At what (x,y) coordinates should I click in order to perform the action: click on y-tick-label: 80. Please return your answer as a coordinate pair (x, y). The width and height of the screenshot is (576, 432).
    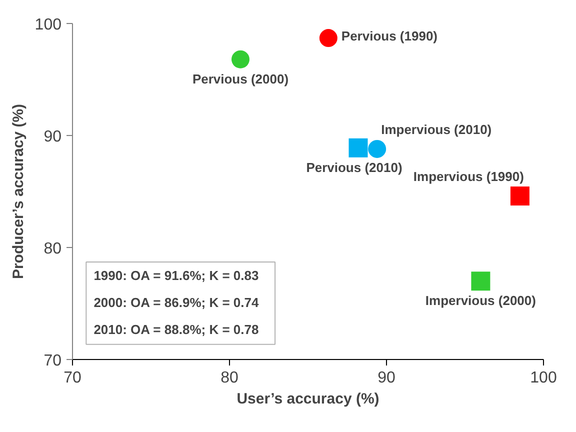
    Looking at the image, I should click on (53, 249).